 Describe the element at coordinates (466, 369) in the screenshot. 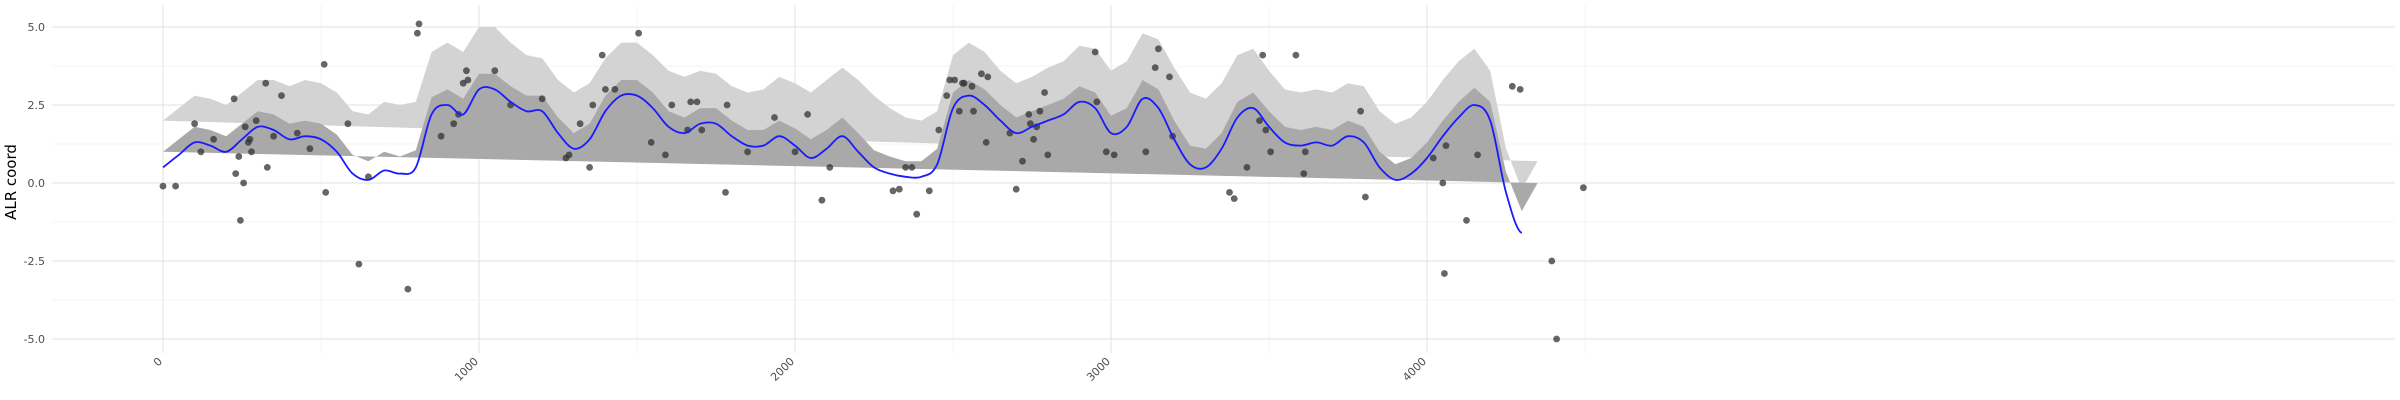

I see `x-tick-label: 1000` at that location.